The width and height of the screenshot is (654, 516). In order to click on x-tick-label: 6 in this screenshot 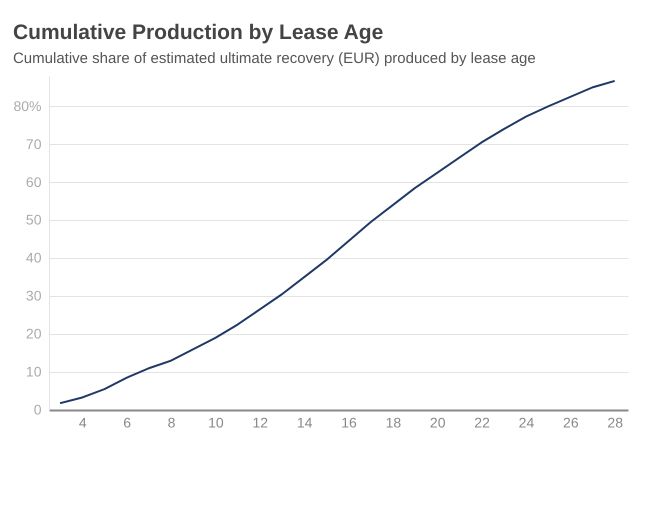, I will do `click(127, 422)`.